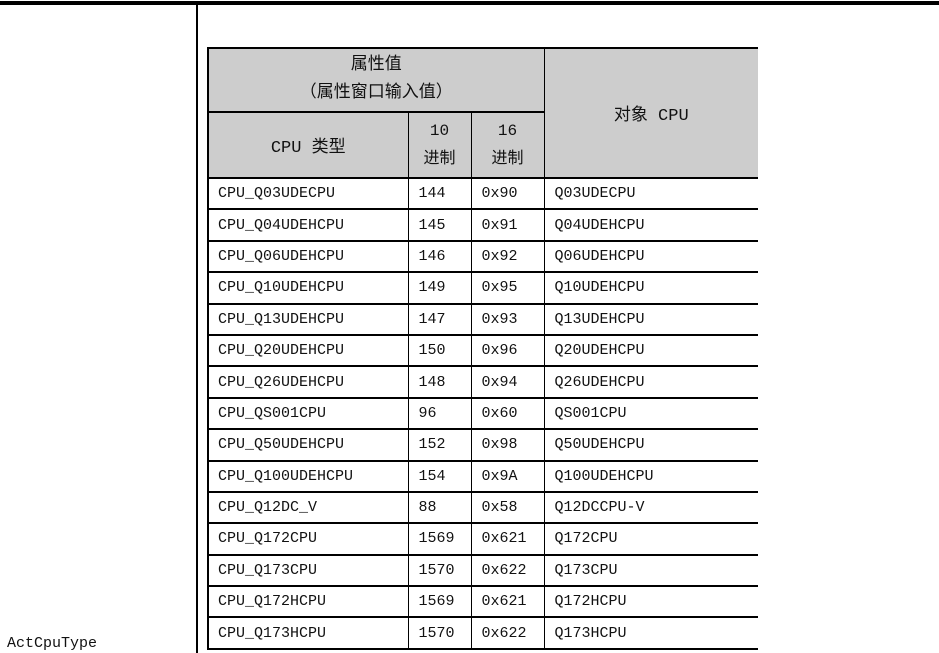 The width and height of the screenshot is (939, 653). What do you see at coordinates (651, 476) in the screenshot?
I see `cell-target-cpu: Q100UDEHCPU` at bounding box center [651, 476].